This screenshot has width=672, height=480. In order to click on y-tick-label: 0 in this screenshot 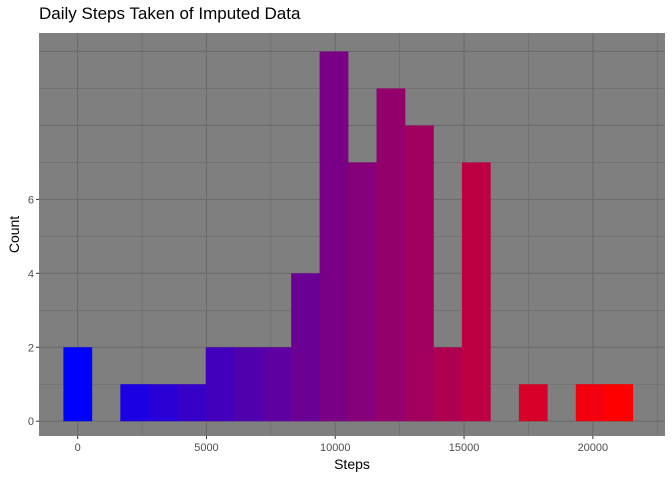, I will do `click(31, 422)`.